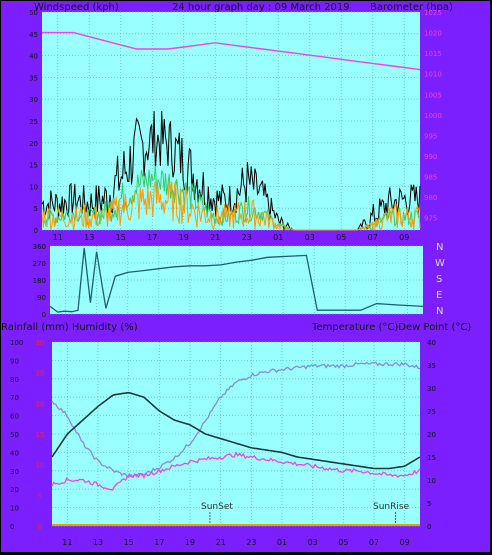  Describe the element at coordinates (33, 166) in the screenshot. I see `wind-tick-label: 15` at that location.